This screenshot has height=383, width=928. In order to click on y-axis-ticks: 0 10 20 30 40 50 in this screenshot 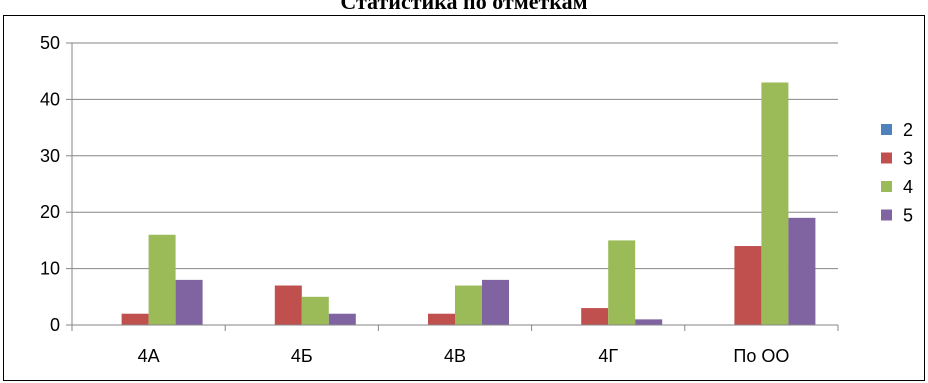, I will do `click(56, 184)`.